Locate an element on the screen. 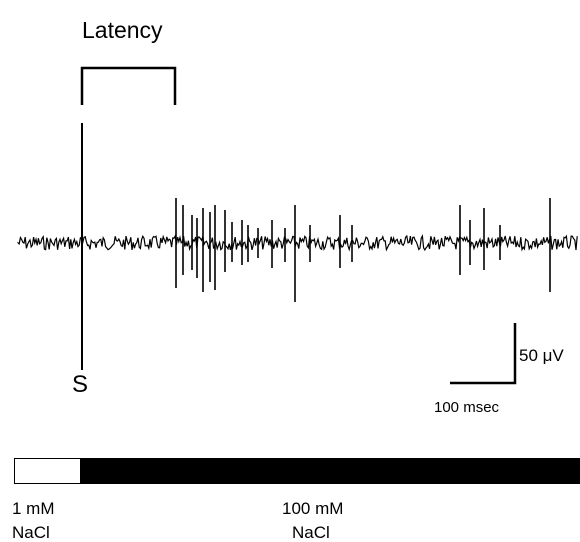 The image size is (580, 542). solution-2-concentration: 100 mM is located at coordinates (312, 508).